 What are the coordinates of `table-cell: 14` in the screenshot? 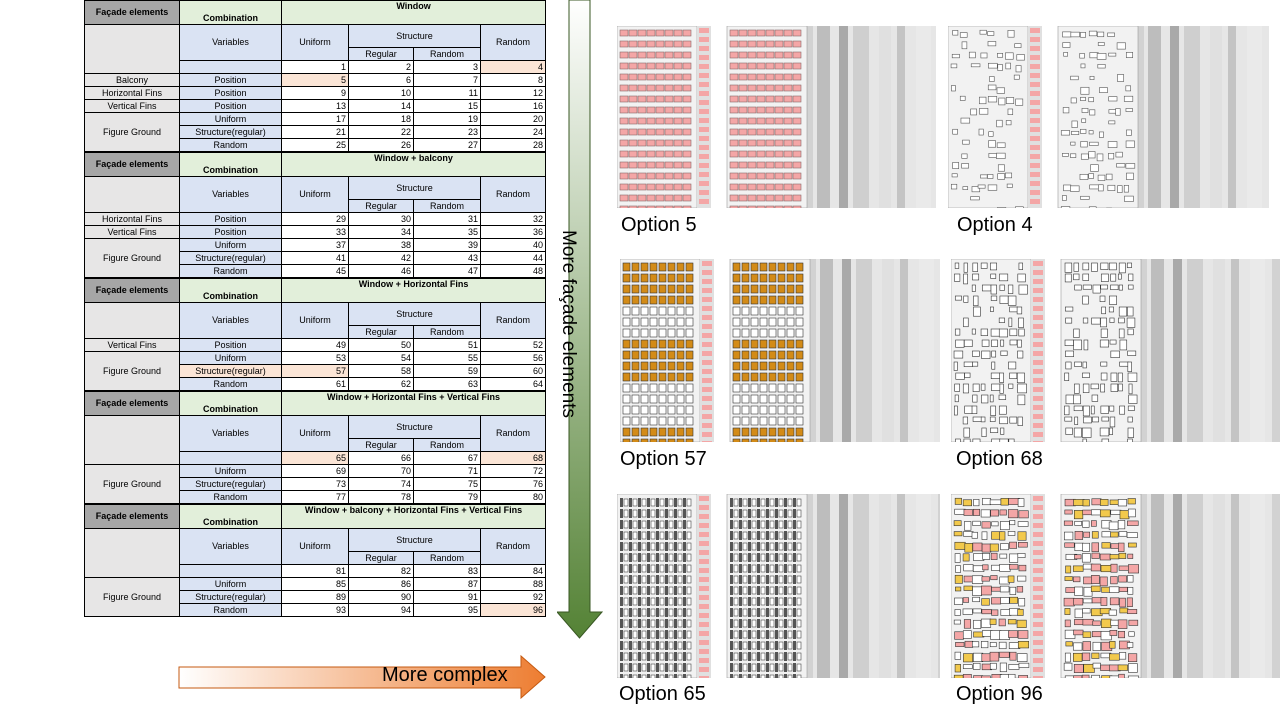 It's located at (381, 106).